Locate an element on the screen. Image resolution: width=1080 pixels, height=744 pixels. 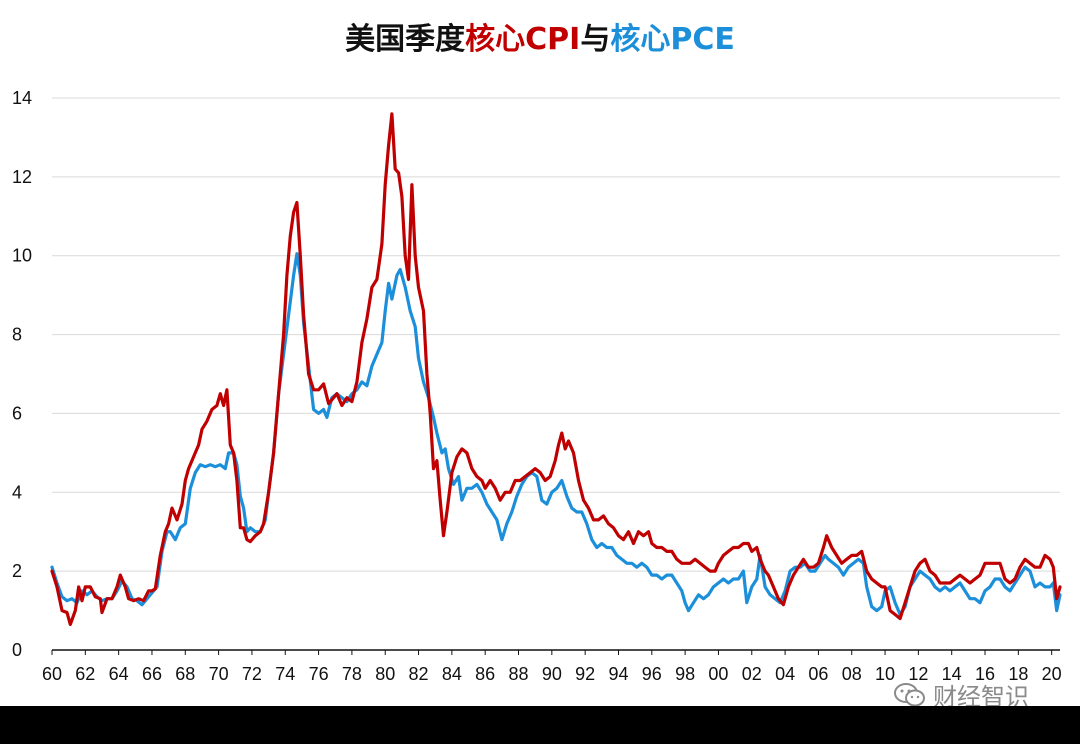
x-tick-label: 02 is located at coordinates (752, 674).